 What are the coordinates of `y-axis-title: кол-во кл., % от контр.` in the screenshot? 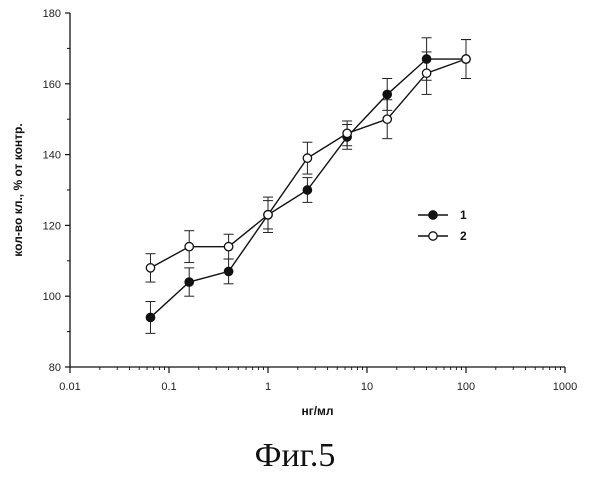 It's located at (18, 189).